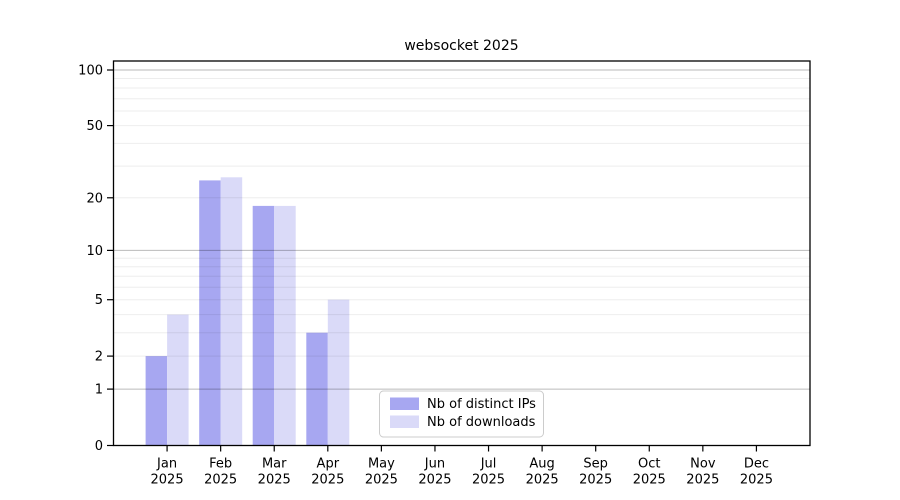 The width and height of the screenshot is (900, 500). I want to click on legend: Nb of distinct IPs Nb of downloads, so click(461, 414).